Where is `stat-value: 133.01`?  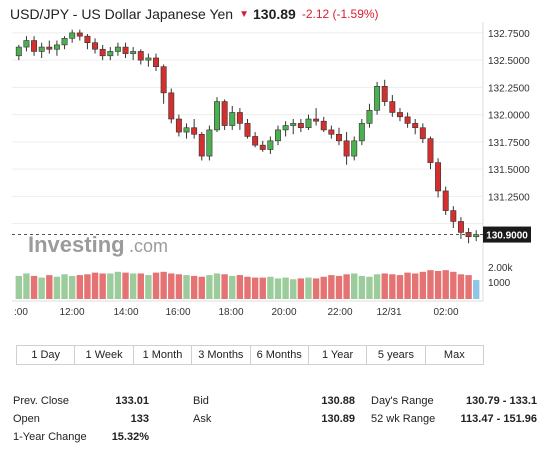 stat-value: 133.01 is located at coordinates (132, 401).